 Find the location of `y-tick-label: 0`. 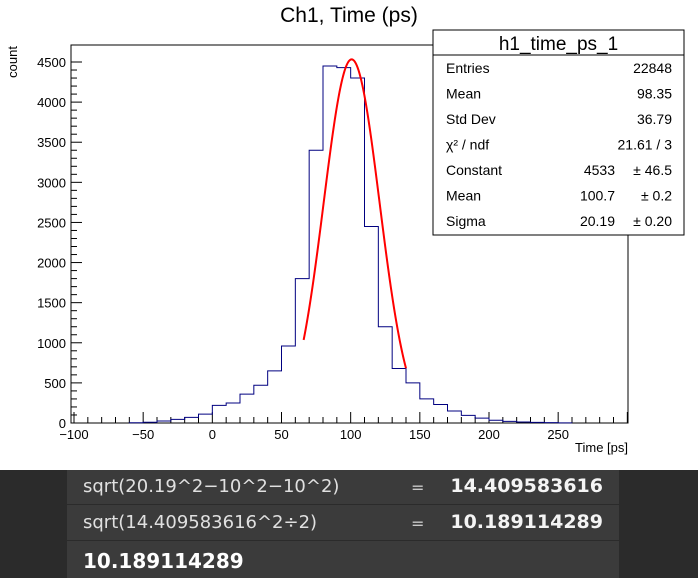

y-tick-label: 0 is located at coordinates (62, 423).